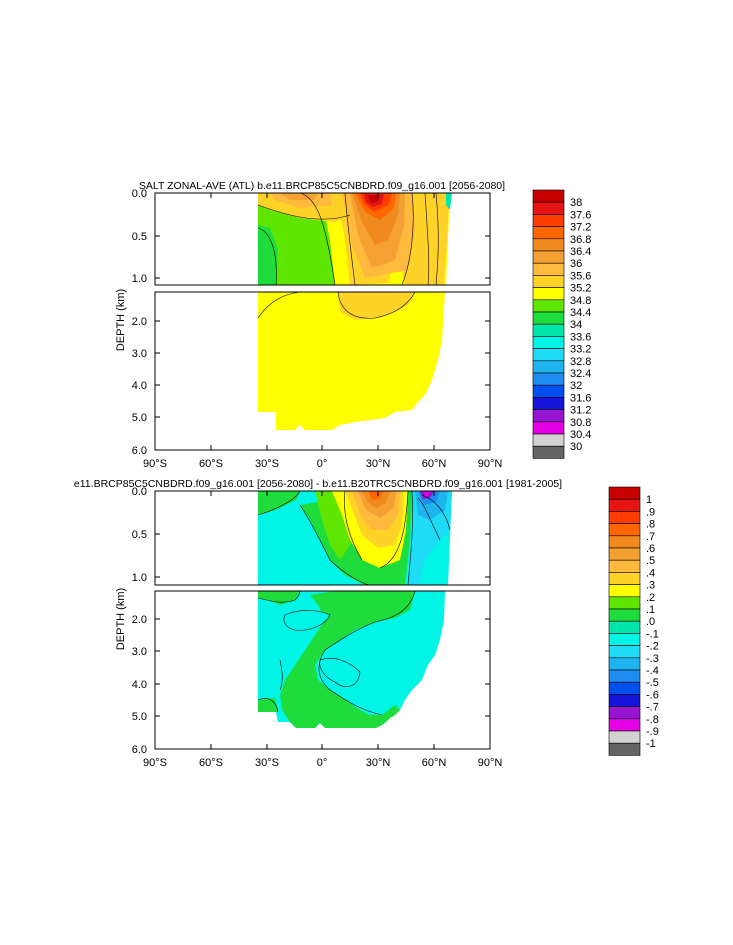  What do you see at coordinates (139, 685) in the screenshot?
I see `p2-ytick-5: 4.0` at bounding box center [139, 685].